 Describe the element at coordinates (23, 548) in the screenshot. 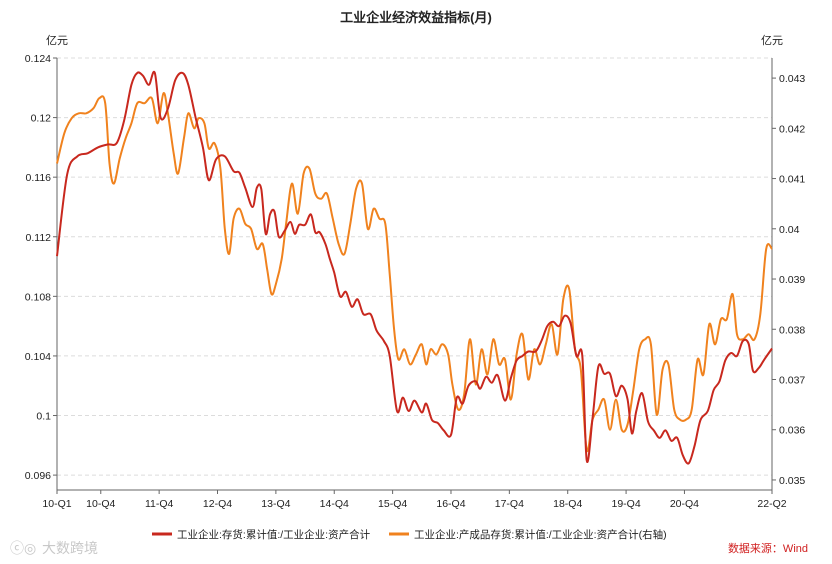

I see `watermark-logo-icon: ⓒ◎` at that location.